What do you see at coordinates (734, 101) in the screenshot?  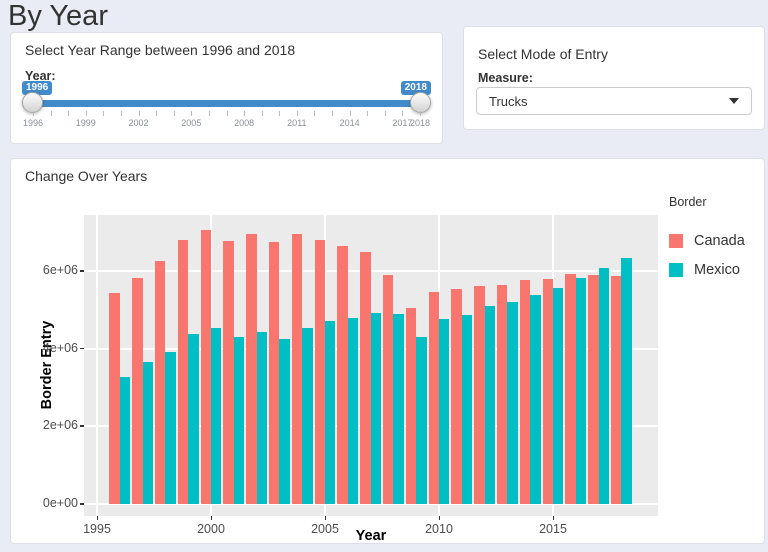 I see `caret-down-icon` at bounding box center [734, 101].